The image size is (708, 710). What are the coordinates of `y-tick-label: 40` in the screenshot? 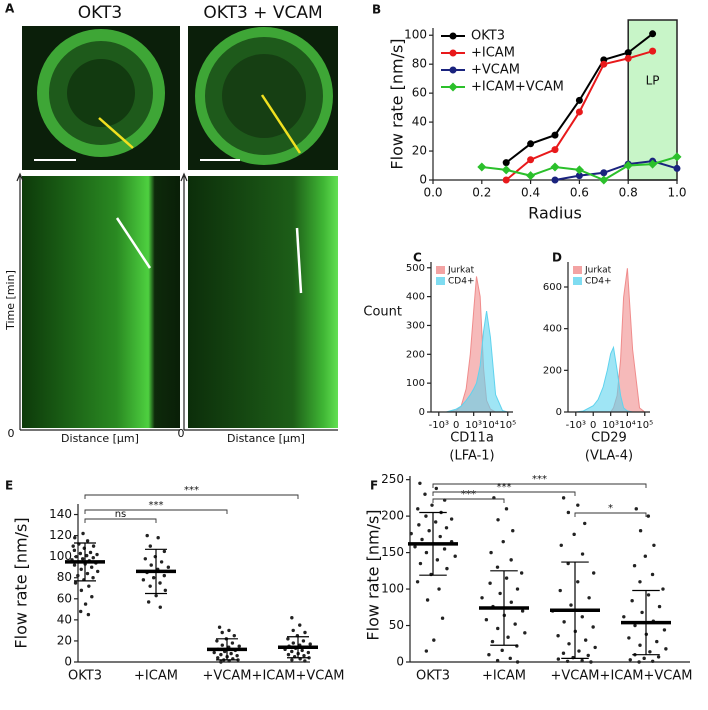 It's located at (419, 122).